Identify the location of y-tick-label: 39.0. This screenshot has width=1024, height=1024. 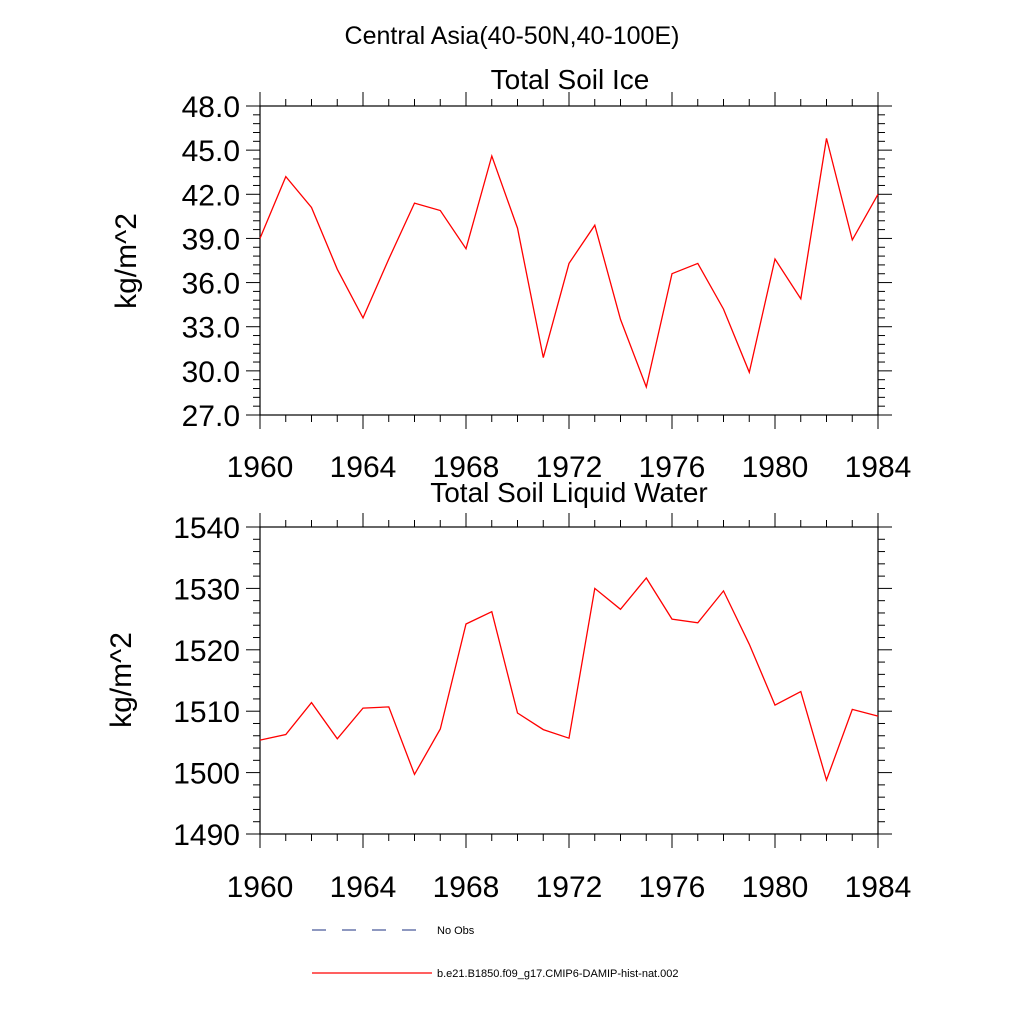
(211, 239).